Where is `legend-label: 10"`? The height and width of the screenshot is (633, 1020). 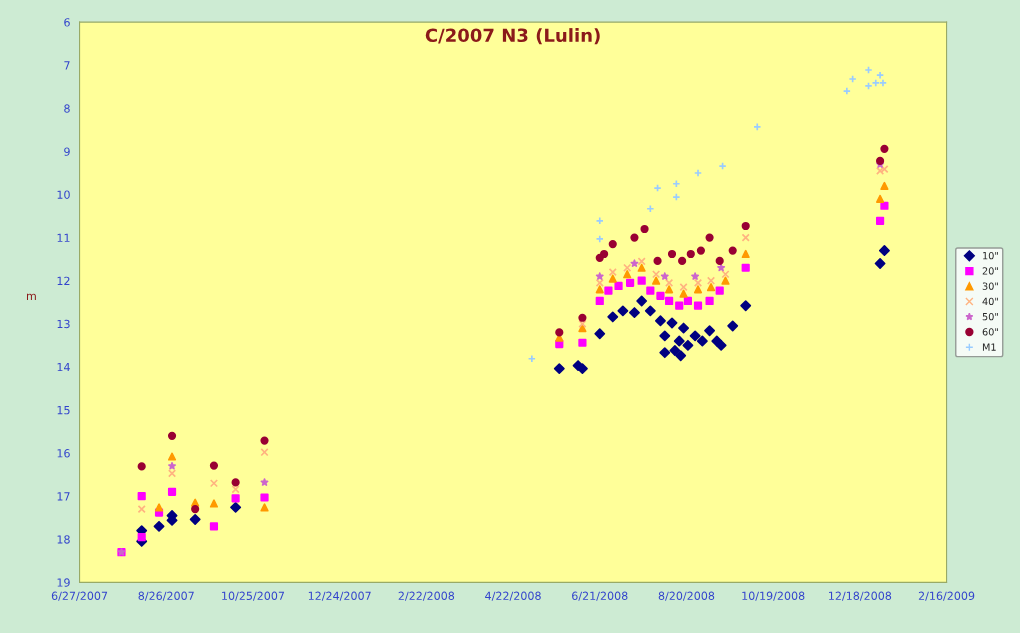
legend-label: 10" is located at coordinates (990, 256).